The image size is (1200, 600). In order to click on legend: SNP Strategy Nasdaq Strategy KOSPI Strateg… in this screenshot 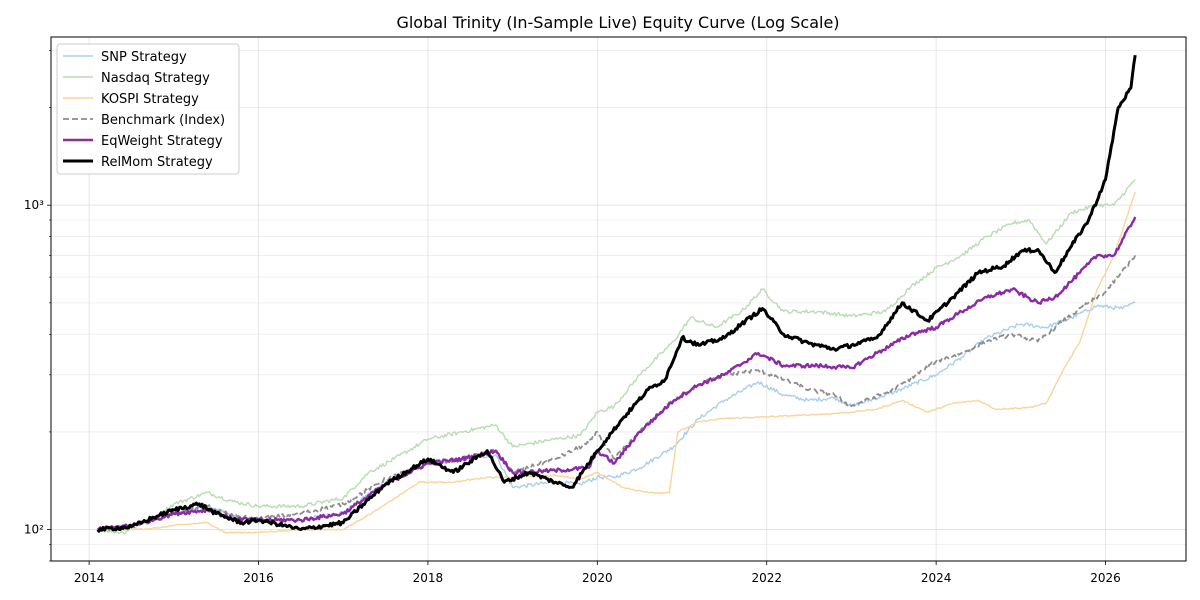, I will do `click(148, 109)`.